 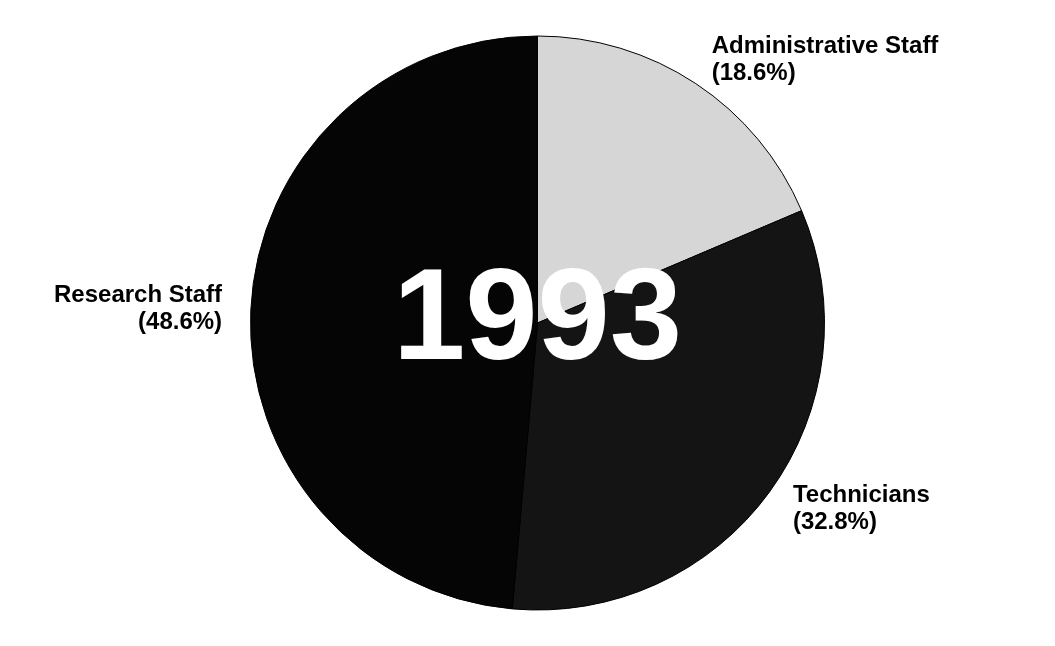 What do you see at coordinates (834, 520) in the screenshot?
I see `data-label: (32.8%)` at bounding box center [834, 520].